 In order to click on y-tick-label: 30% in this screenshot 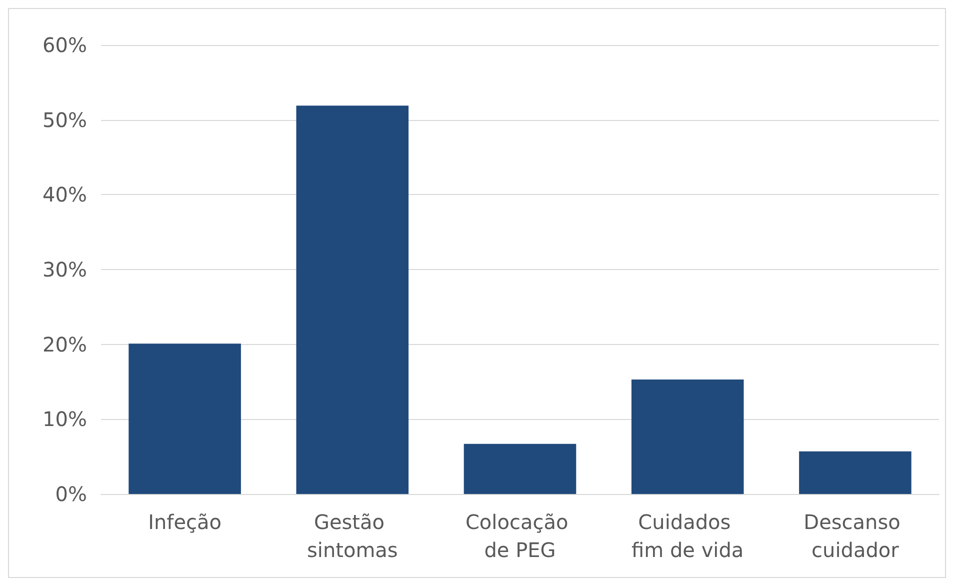, I will do `click(64, 270)`.